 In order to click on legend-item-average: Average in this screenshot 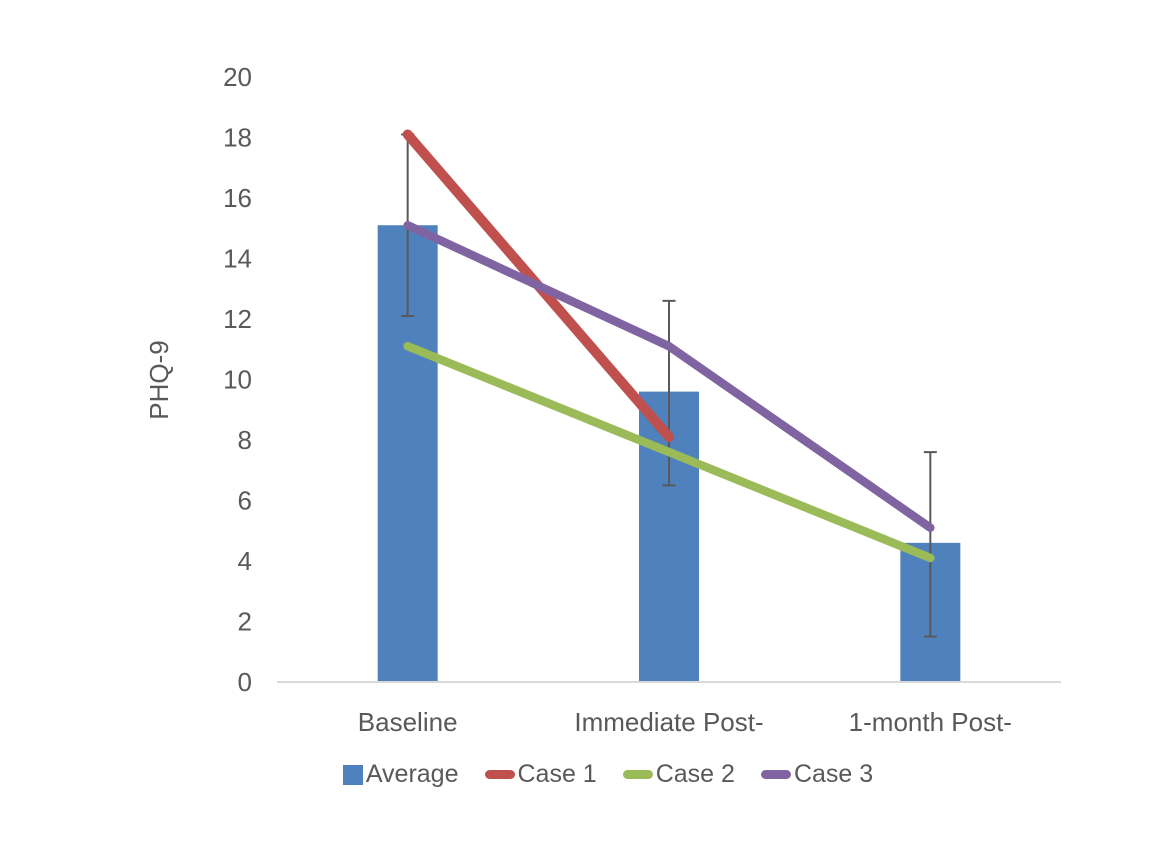, I will do `click(400, 774)`.